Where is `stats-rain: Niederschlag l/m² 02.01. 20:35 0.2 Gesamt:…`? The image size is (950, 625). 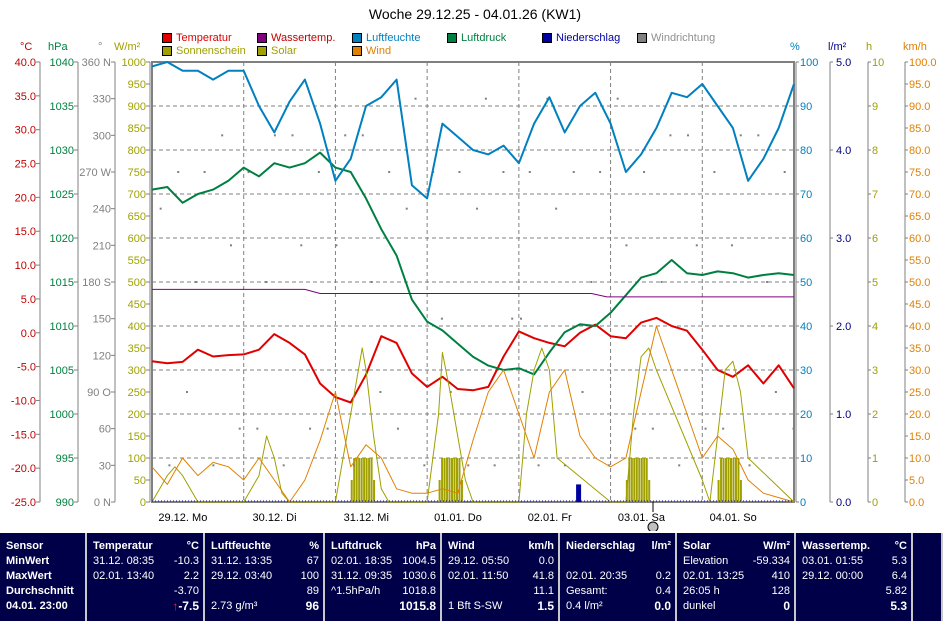
stats-rain: Niederschlag l/m² 02.01. 20:35 0.2 Gesamt:… is located at coordinates (618, 577).